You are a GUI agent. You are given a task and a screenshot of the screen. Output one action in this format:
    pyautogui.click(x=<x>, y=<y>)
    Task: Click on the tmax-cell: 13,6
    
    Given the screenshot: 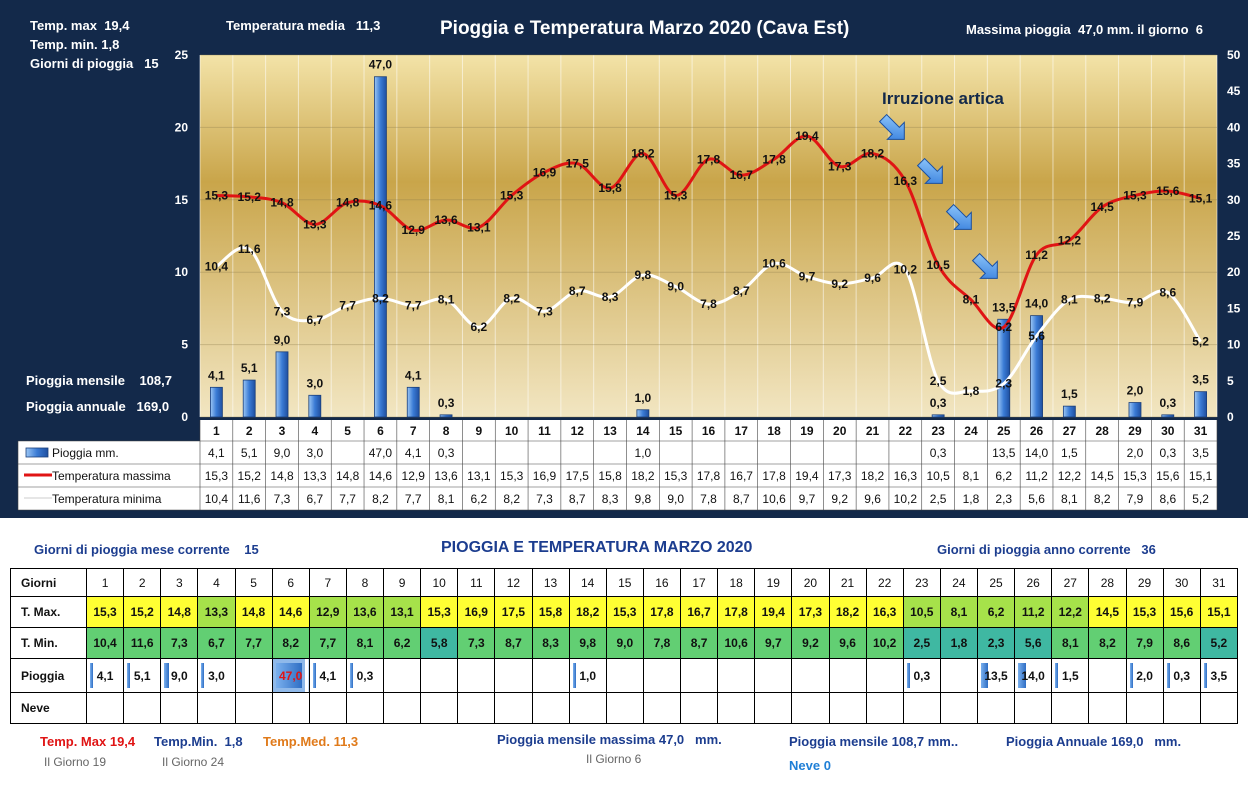 What is the action you would take?
    pyautogui.click(x=365, y=612)
    